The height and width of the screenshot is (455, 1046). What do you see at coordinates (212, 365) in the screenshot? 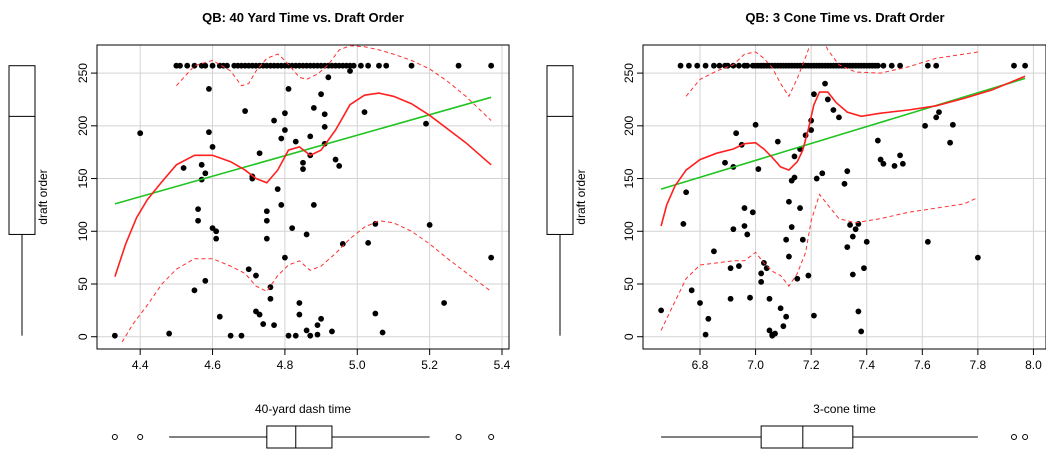
I see `x-tick-label: 4.6` at bounding box center [212, 365].